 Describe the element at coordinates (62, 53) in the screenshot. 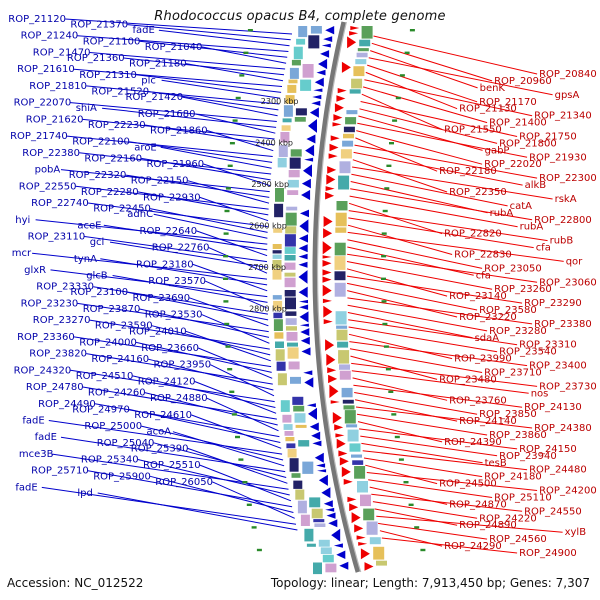

I see `forward-gene-label: ROP_21470` at that location.